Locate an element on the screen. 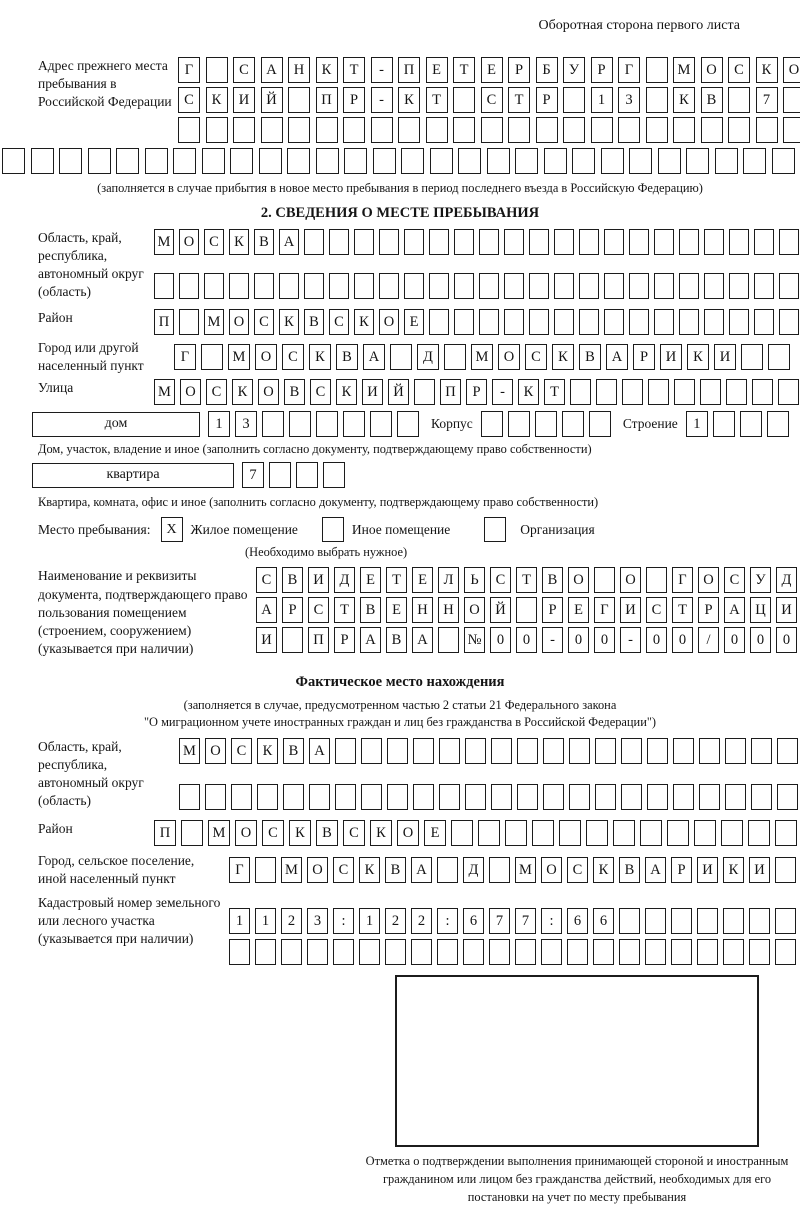 The image size is (800, 1207). organization-label: Организация is located at coordinates (557, 529).